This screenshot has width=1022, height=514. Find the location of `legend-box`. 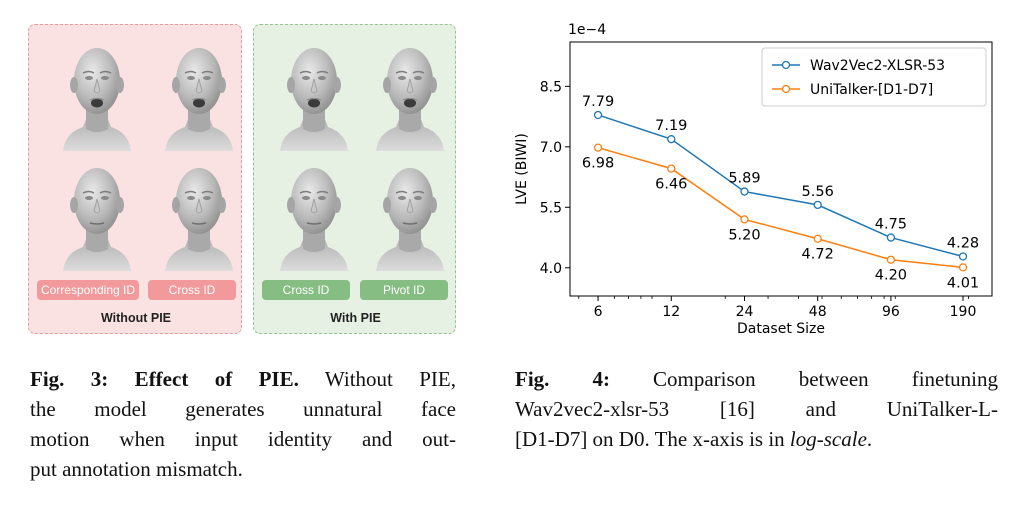

legend-box is located at coordinates (874, 77).